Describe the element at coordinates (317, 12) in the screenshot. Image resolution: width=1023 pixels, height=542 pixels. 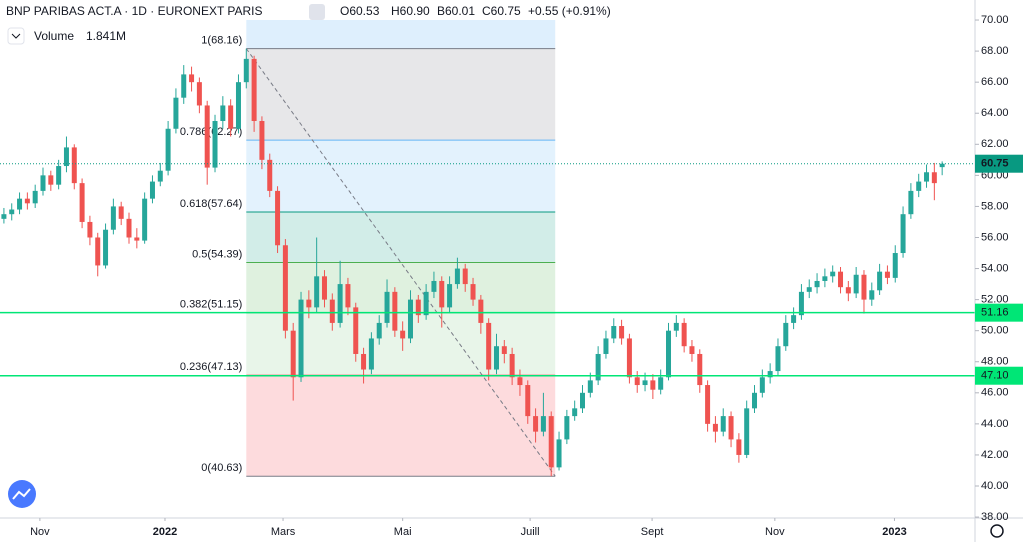
I see `collapse-button` at that location.